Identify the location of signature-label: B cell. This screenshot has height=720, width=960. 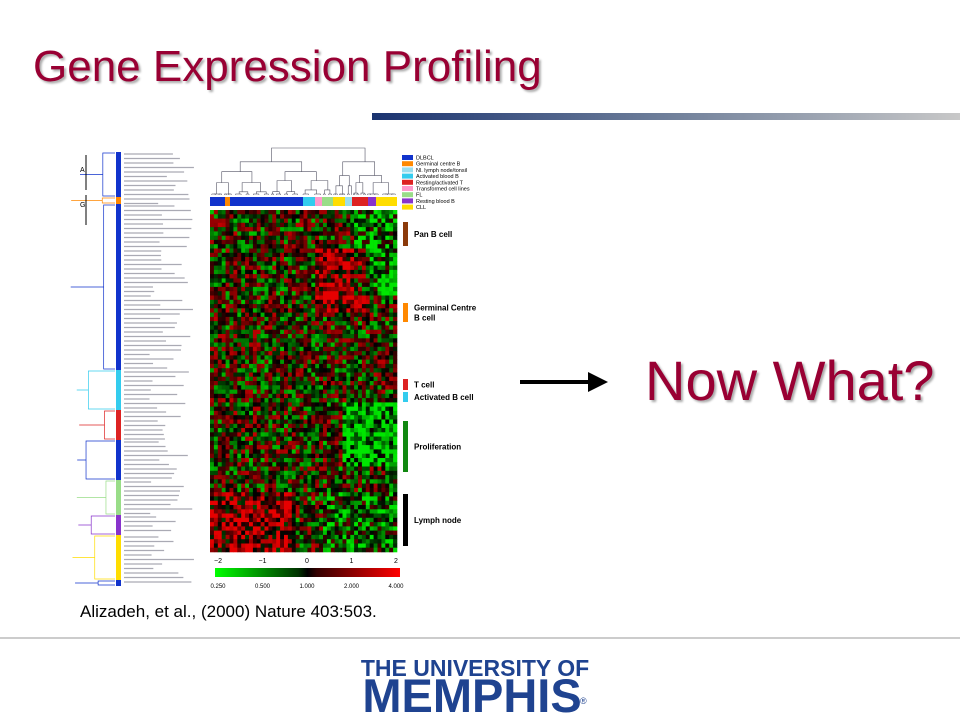
(424, 318).